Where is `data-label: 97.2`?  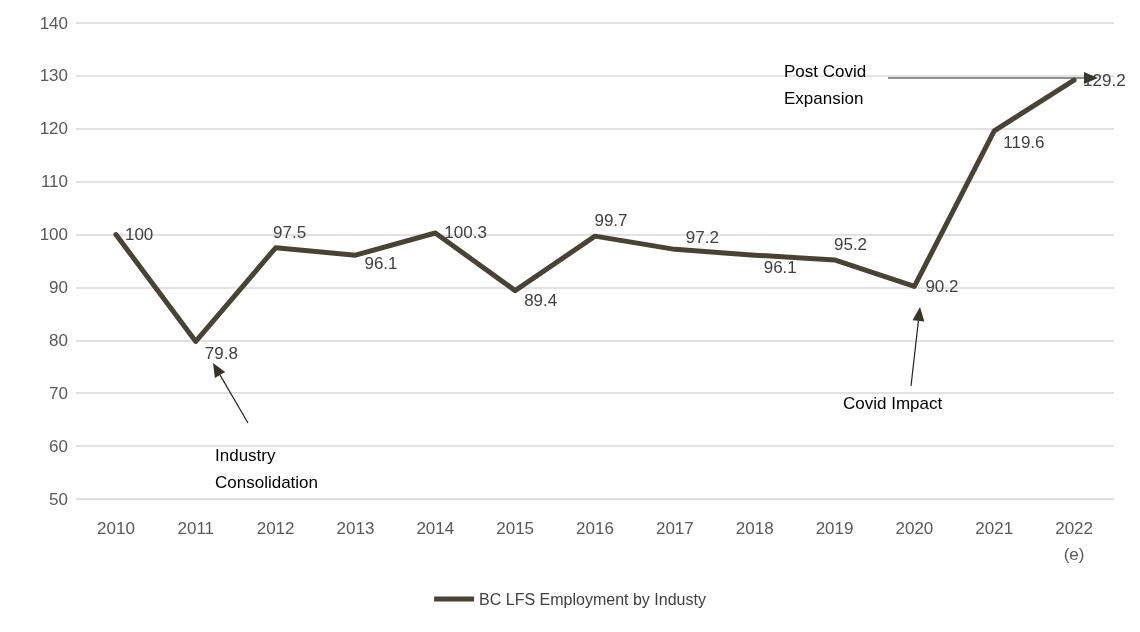 data-label: 97.2 is located at coordinates (702, 237).